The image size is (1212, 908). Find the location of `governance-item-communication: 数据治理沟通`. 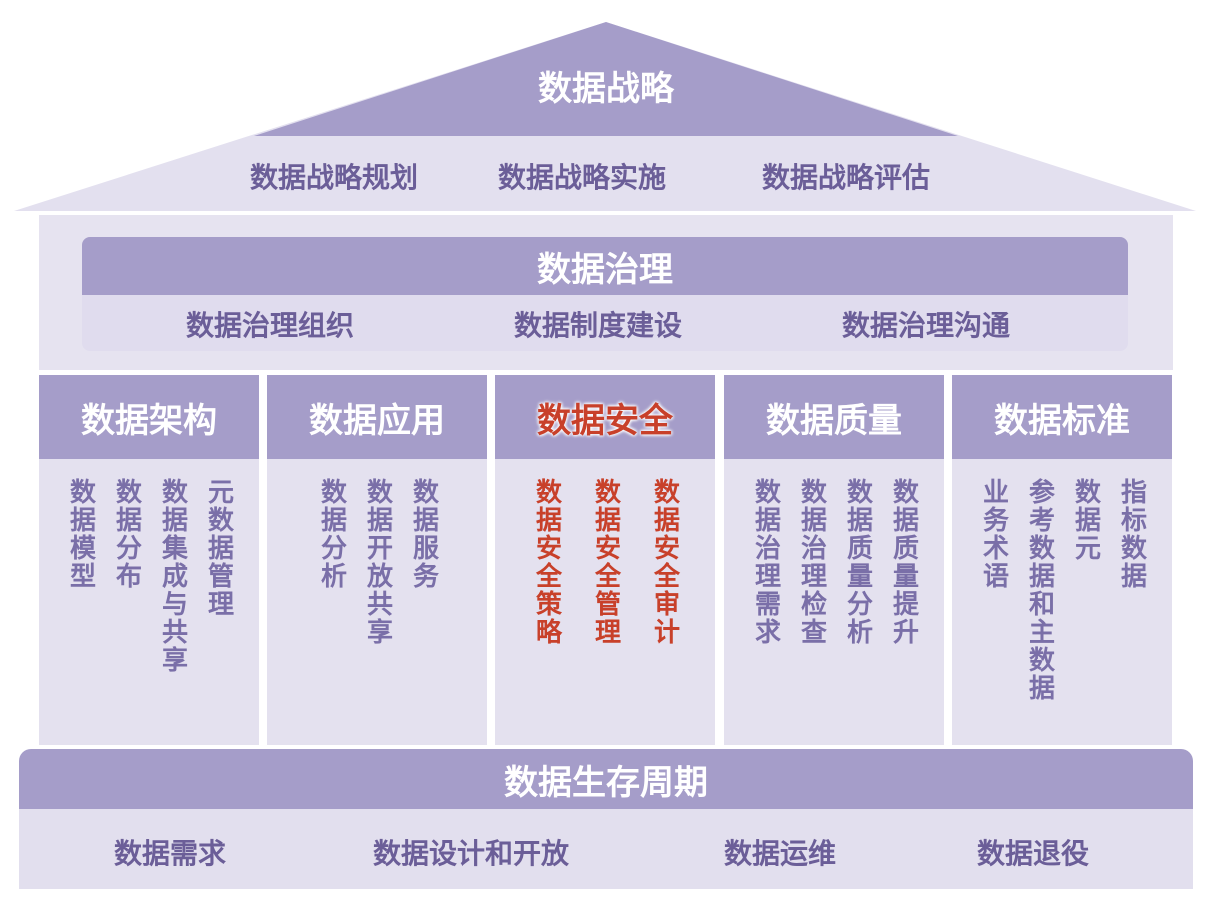

governance-item-communication: 数据治理沟通 is located at coordinates (926, 325).